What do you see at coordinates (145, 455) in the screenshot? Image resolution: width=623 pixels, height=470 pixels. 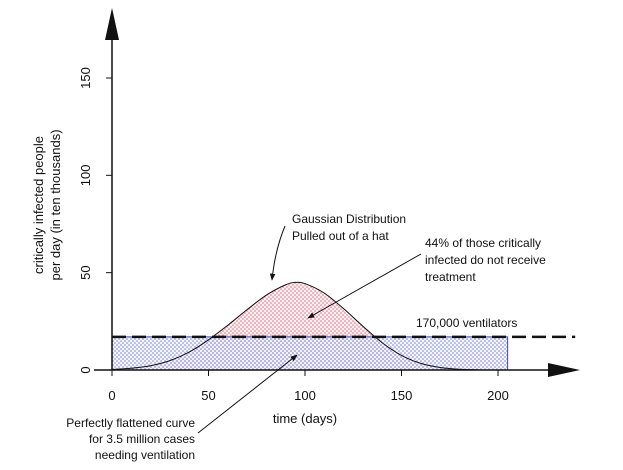 I see `annotation-flattened-line-3: needing ventilation` at bounding box center [145, 455].